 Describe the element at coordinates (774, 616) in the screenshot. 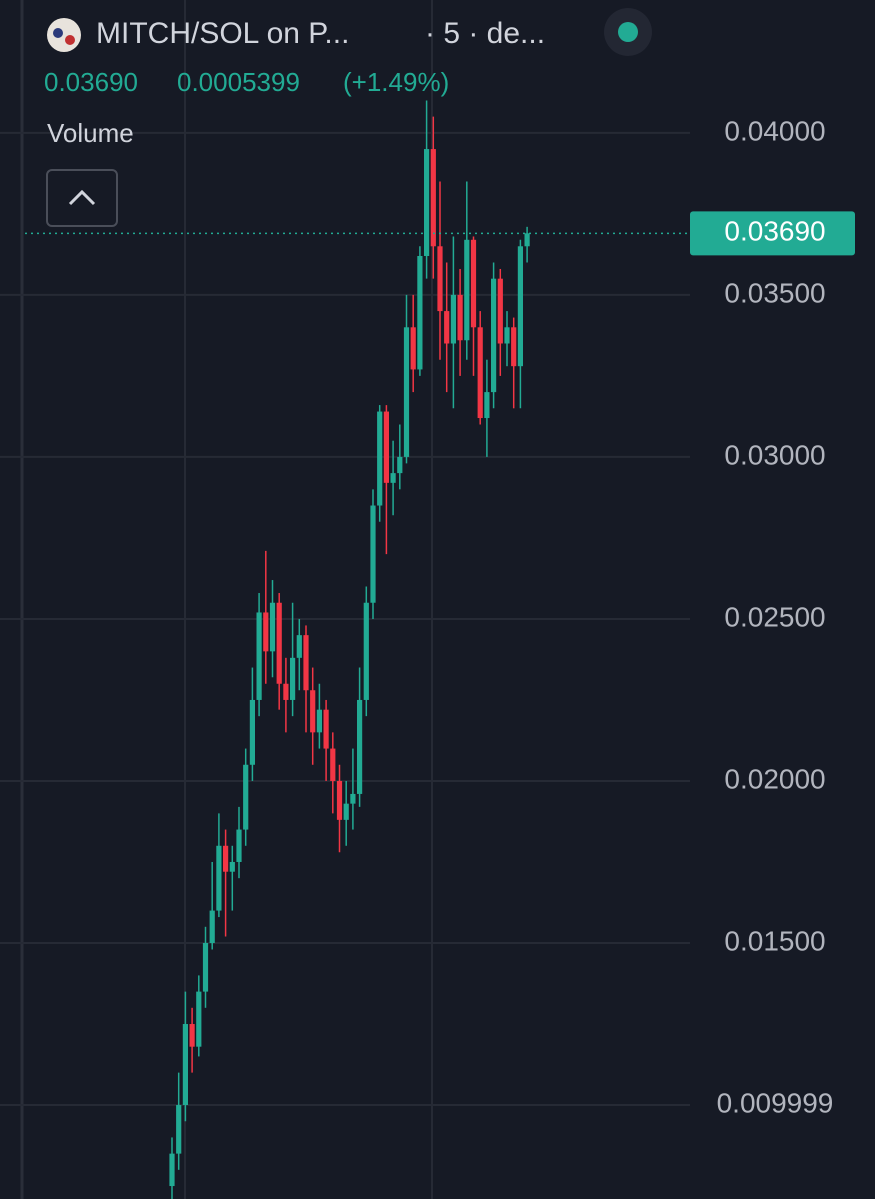

I see `y-tick-label: 0.02500` at that location.